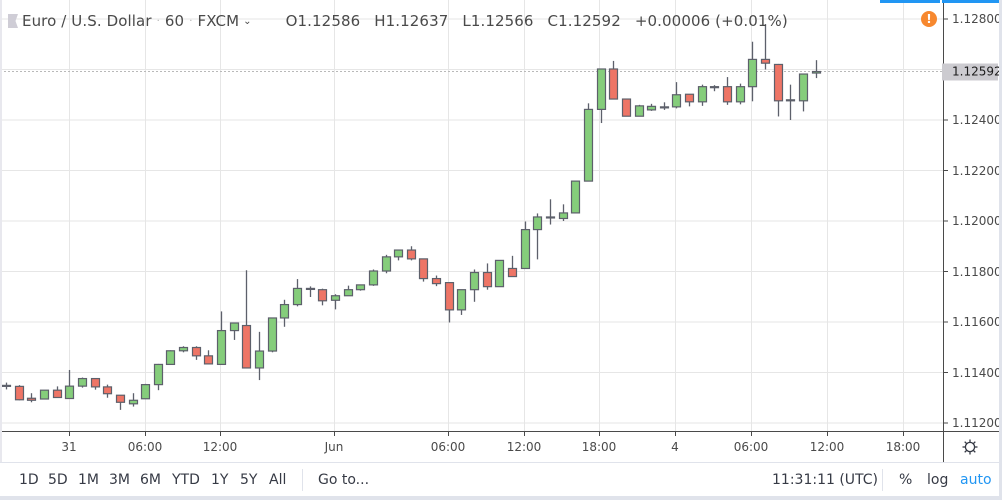  I want to click on symbol-name: Euro / U.S. Dollar, so click(87, 21).